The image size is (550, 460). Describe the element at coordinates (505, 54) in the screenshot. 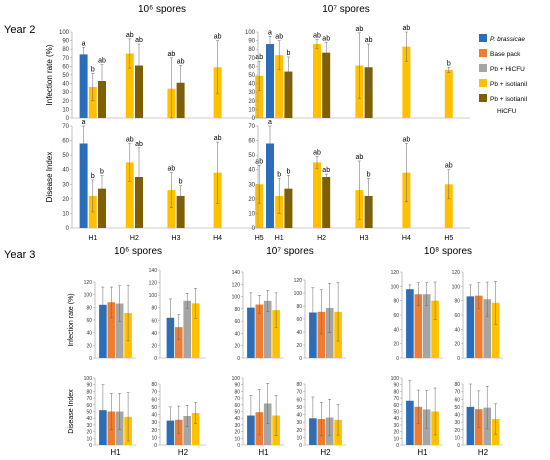

I see `legend-label: Base pack` at that location.